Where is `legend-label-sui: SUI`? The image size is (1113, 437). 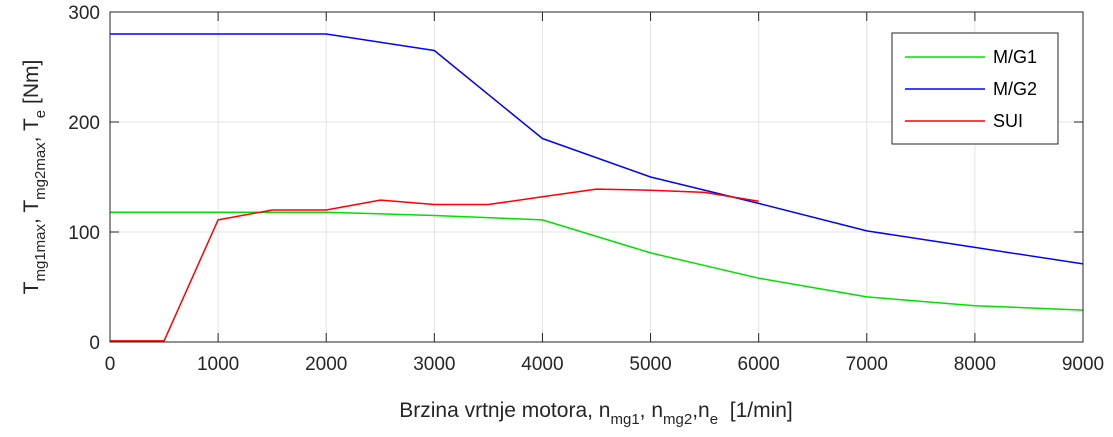 legend-label-sui: SUI is located at coordinates (1008, 121).